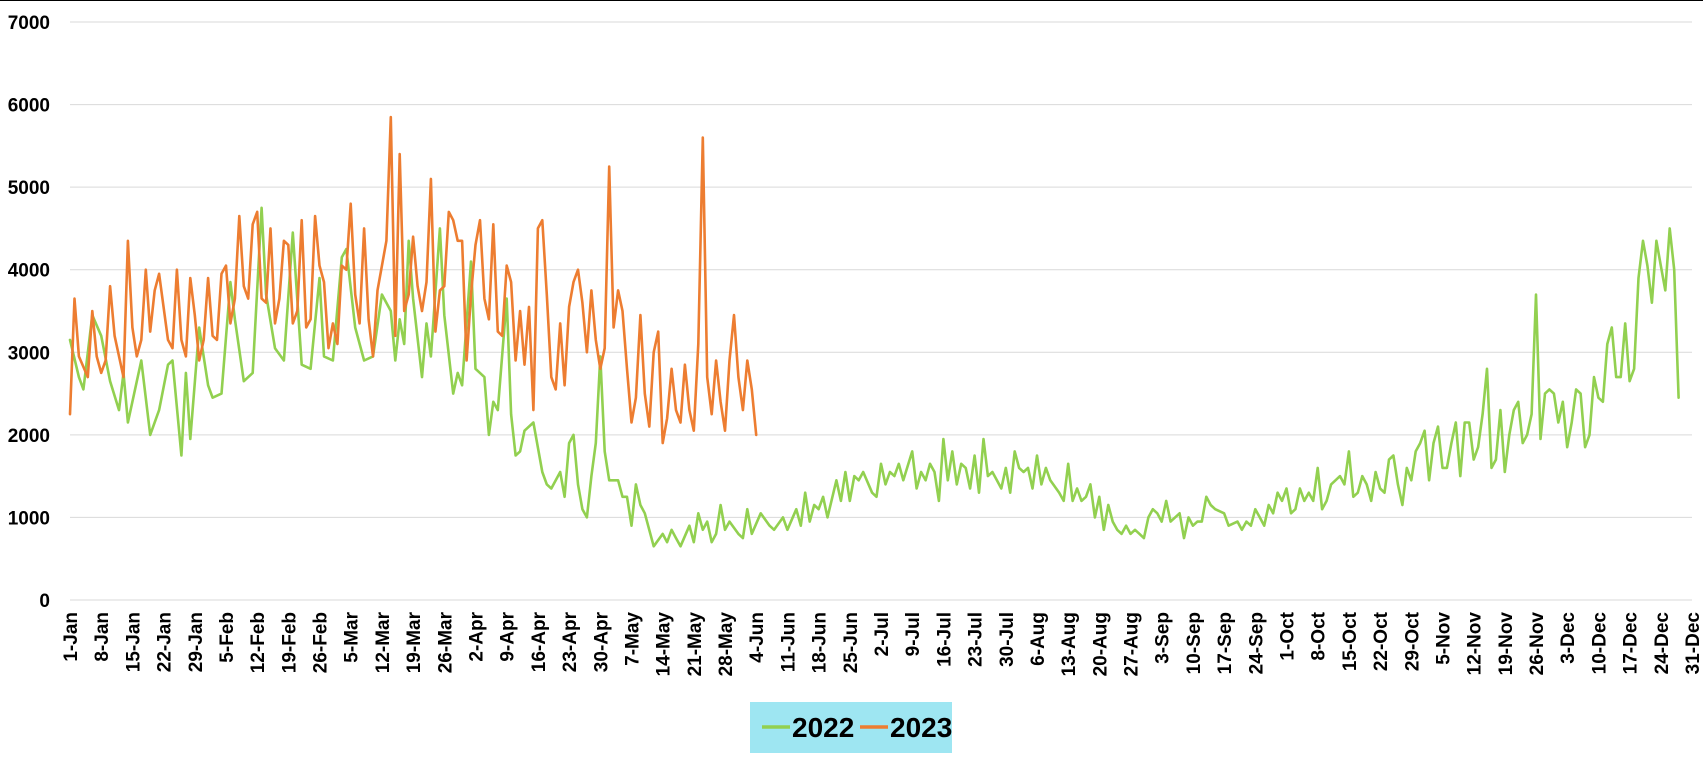 This screenshot has width=1703, height=760. What do you see at coordinates (1350, 641) in the screenshot?
I see `x-tick-label: 15-Oct` at bounding box center [1350, 641].